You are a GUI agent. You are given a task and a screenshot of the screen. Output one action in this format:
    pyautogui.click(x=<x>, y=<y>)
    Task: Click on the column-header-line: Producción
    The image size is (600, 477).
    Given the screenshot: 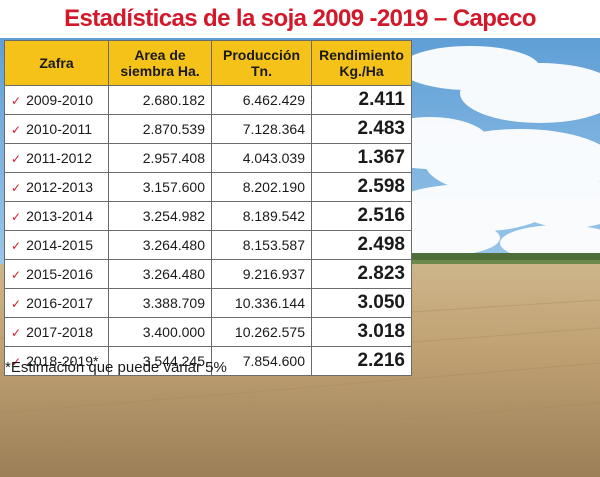 What is the action you would take?
    pyautogui.click(x=261, y=55)
    